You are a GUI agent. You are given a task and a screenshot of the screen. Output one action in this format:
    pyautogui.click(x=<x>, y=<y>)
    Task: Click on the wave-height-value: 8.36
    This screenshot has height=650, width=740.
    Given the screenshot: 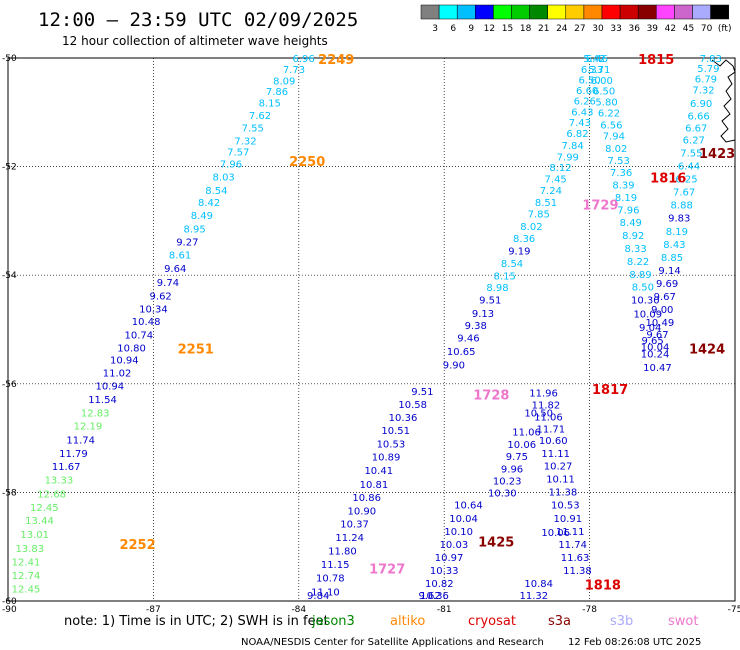 What is the action you would take?
    pyautogui.click(x=524, y=239)
    